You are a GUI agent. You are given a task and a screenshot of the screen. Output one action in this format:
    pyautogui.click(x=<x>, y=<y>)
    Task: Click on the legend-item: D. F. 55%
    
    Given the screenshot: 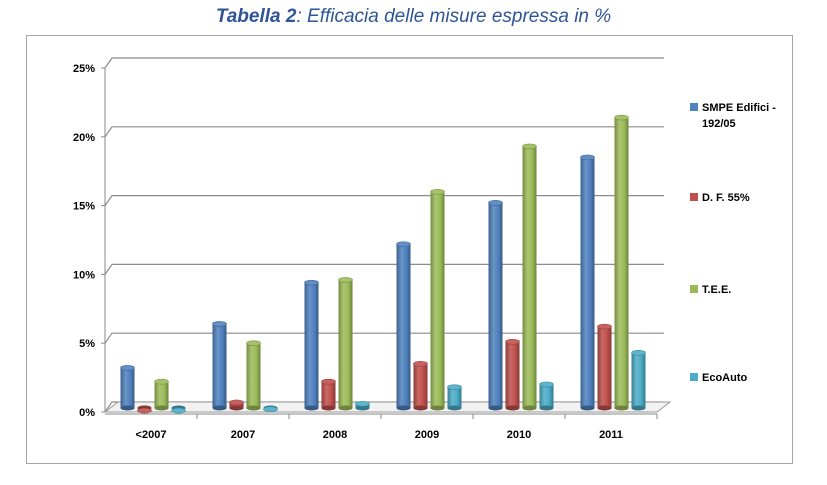 What is the action you would take?
    pyautogui.click(x=746, y=198)
    